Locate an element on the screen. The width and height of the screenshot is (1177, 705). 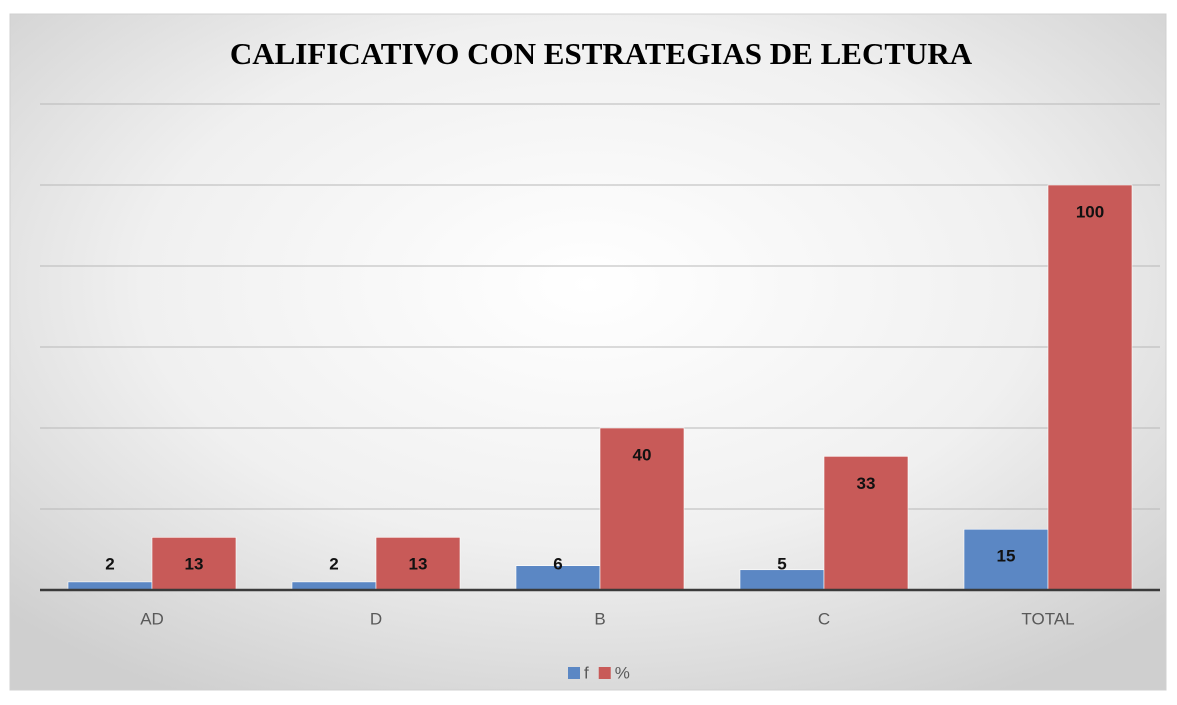
x-tick-label: TOTAL is located at coordinates (1047, 618).